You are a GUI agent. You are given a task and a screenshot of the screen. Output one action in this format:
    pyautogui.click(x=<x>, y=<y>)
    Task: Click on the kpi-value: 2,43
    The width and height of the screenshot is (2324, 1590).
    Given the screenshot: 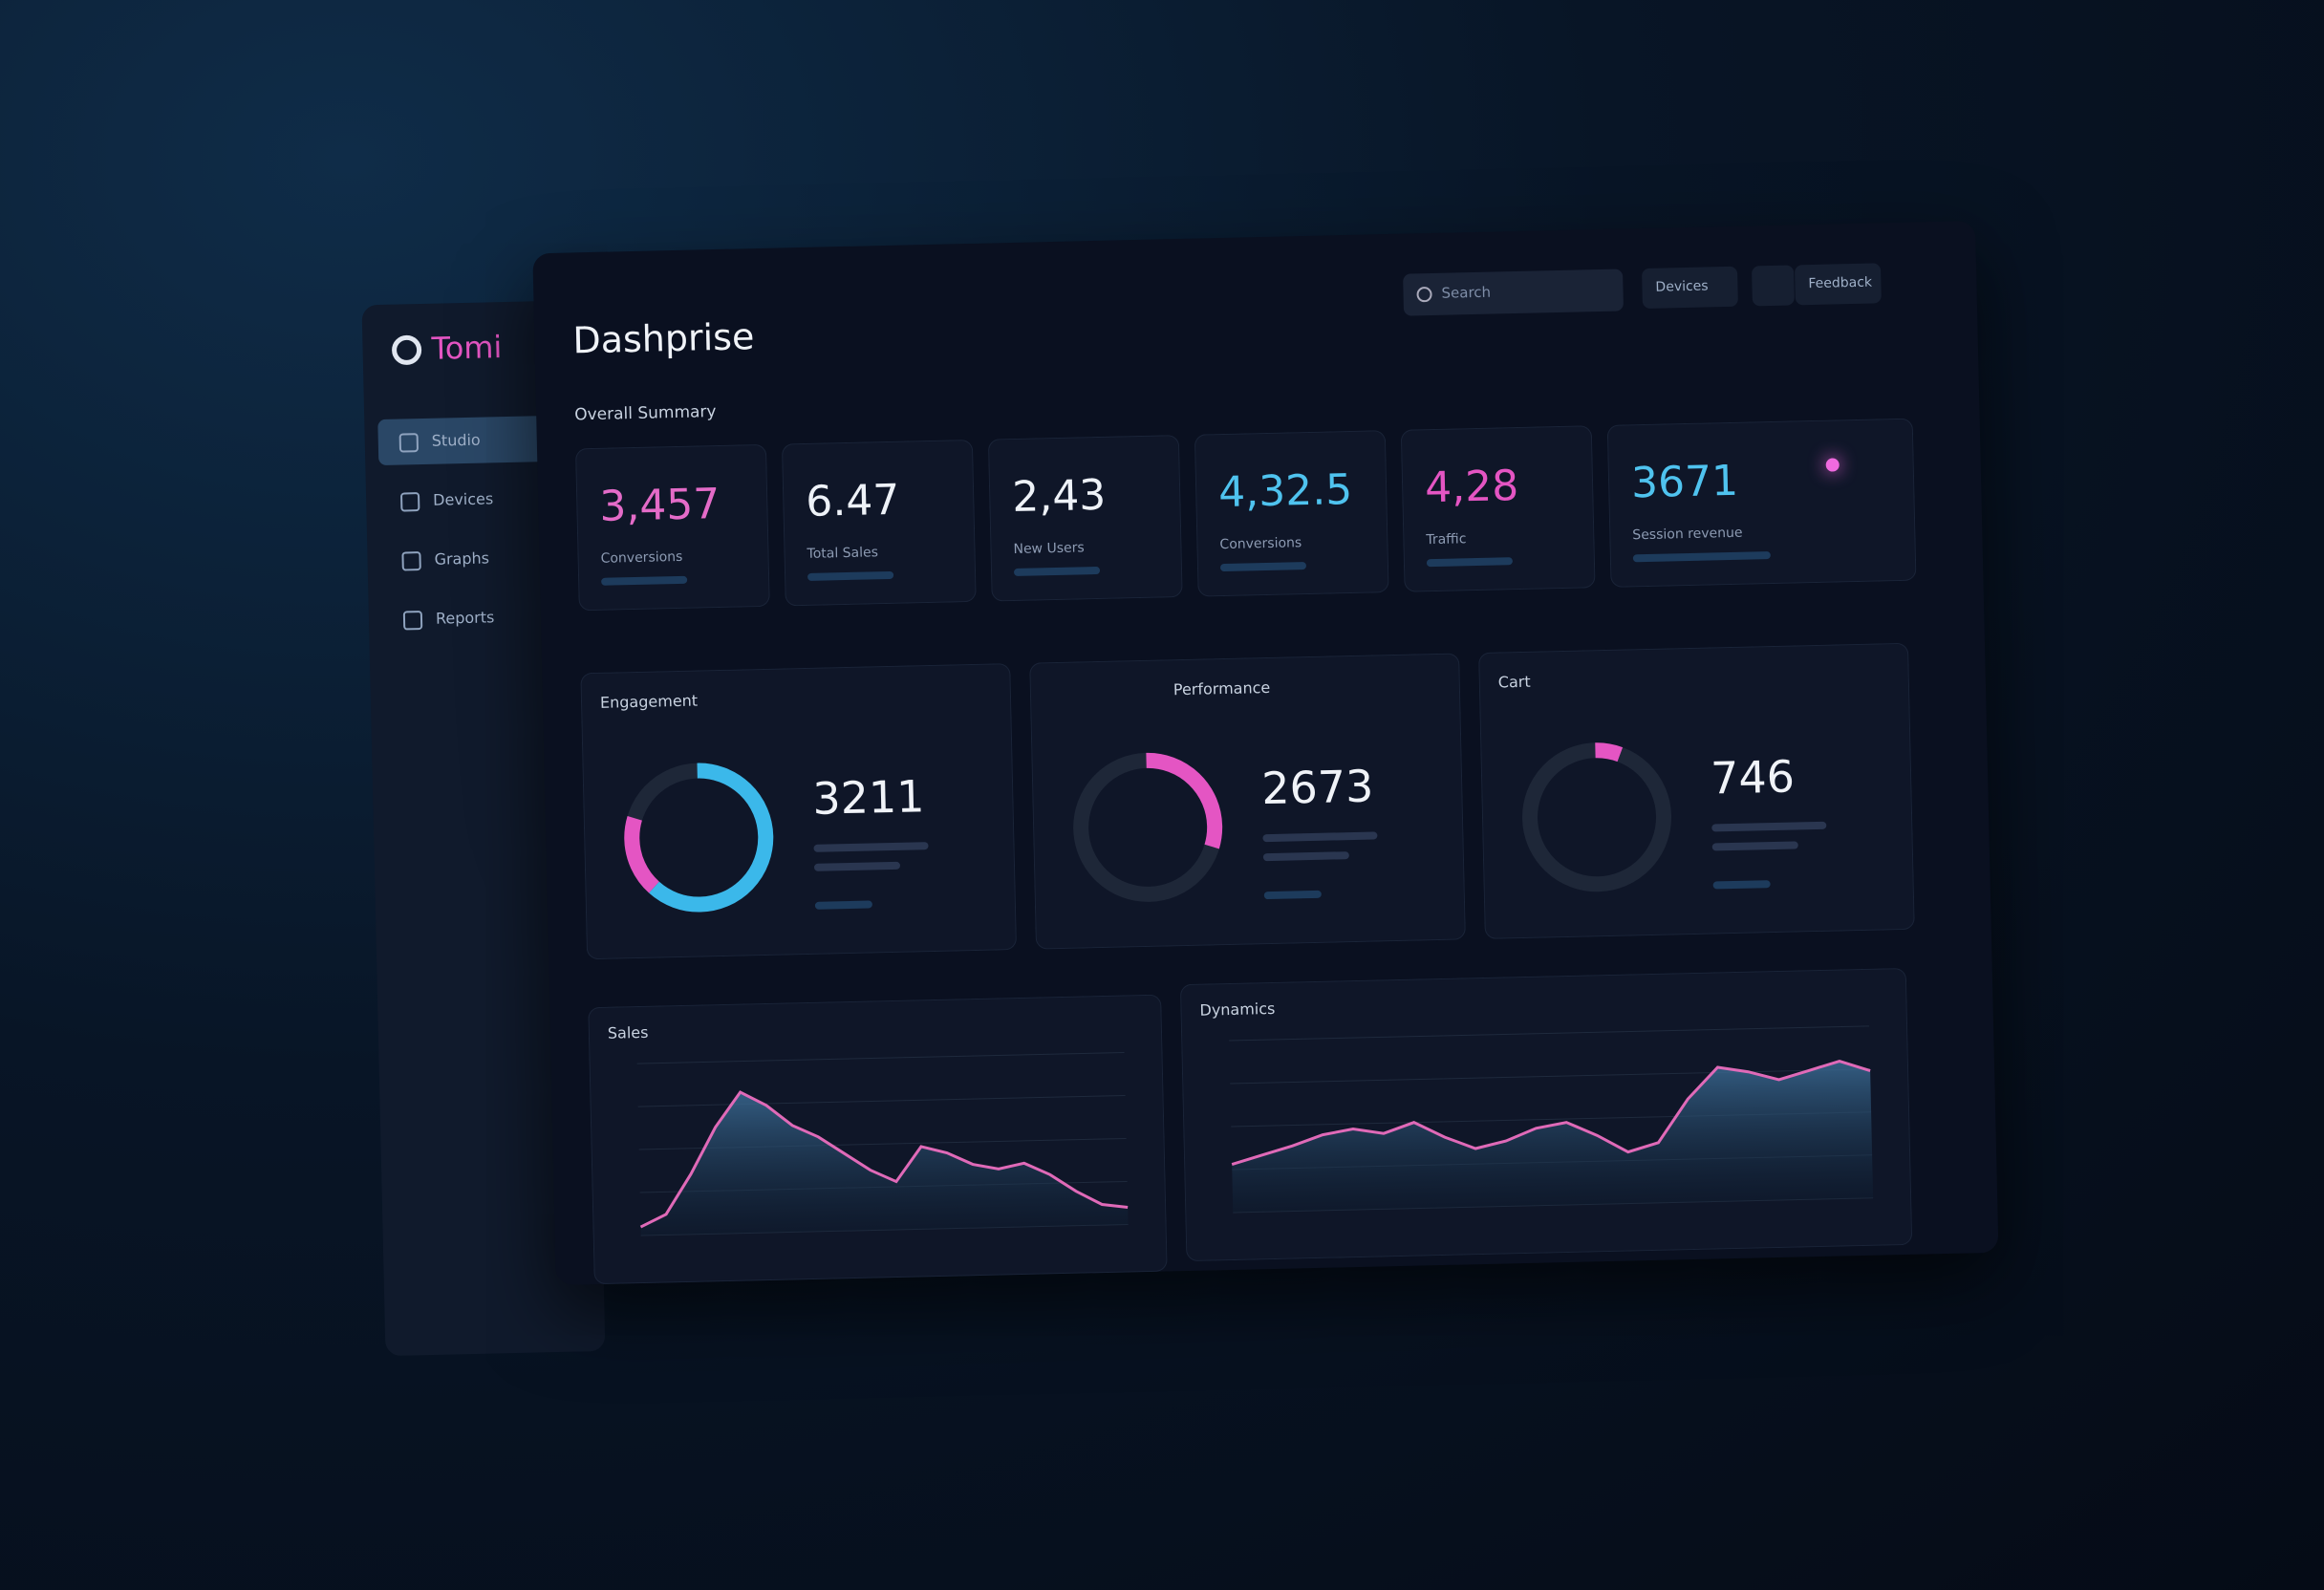 What is the action you would take?
    pyautogui.click(x=1059, y=497)
    